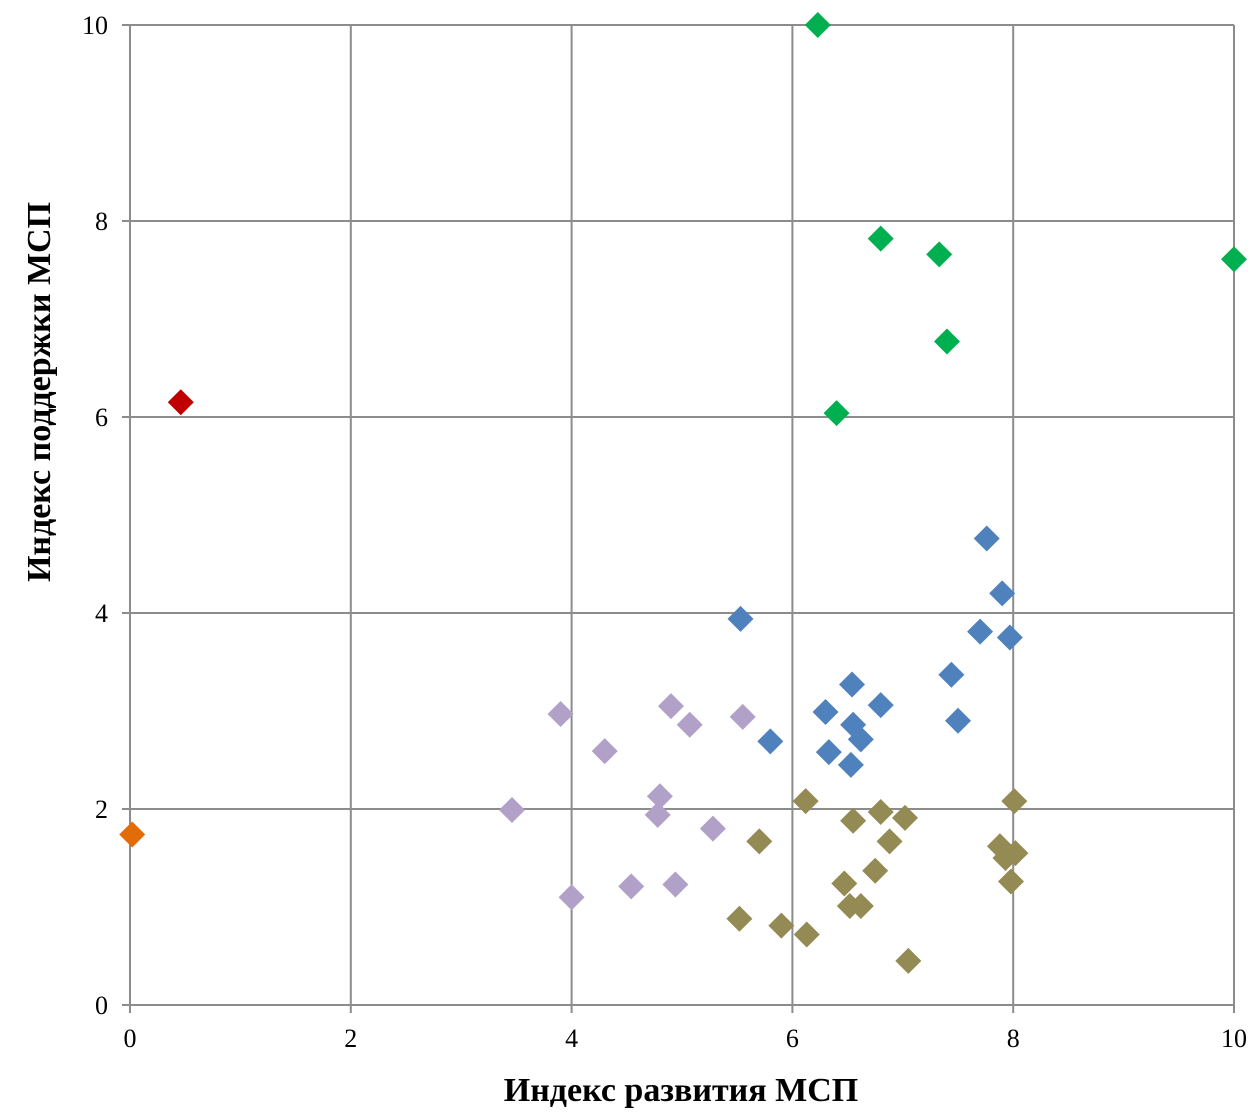 The height and width of the screenshot is (1120, 1256). Describe the element at coordinates (101, 809) in the screenshot. I see `y-tick-label: 2` at that location.